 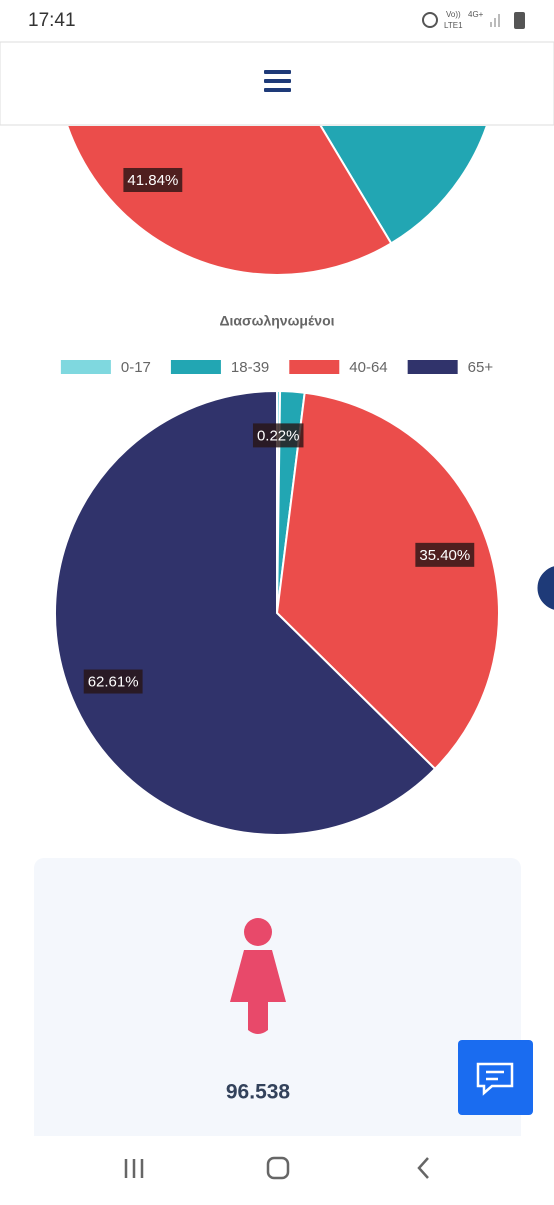 What do you see at coordinates (544, 588) in the screenshot?
I see `side-button` at bounding box center [544, 588].